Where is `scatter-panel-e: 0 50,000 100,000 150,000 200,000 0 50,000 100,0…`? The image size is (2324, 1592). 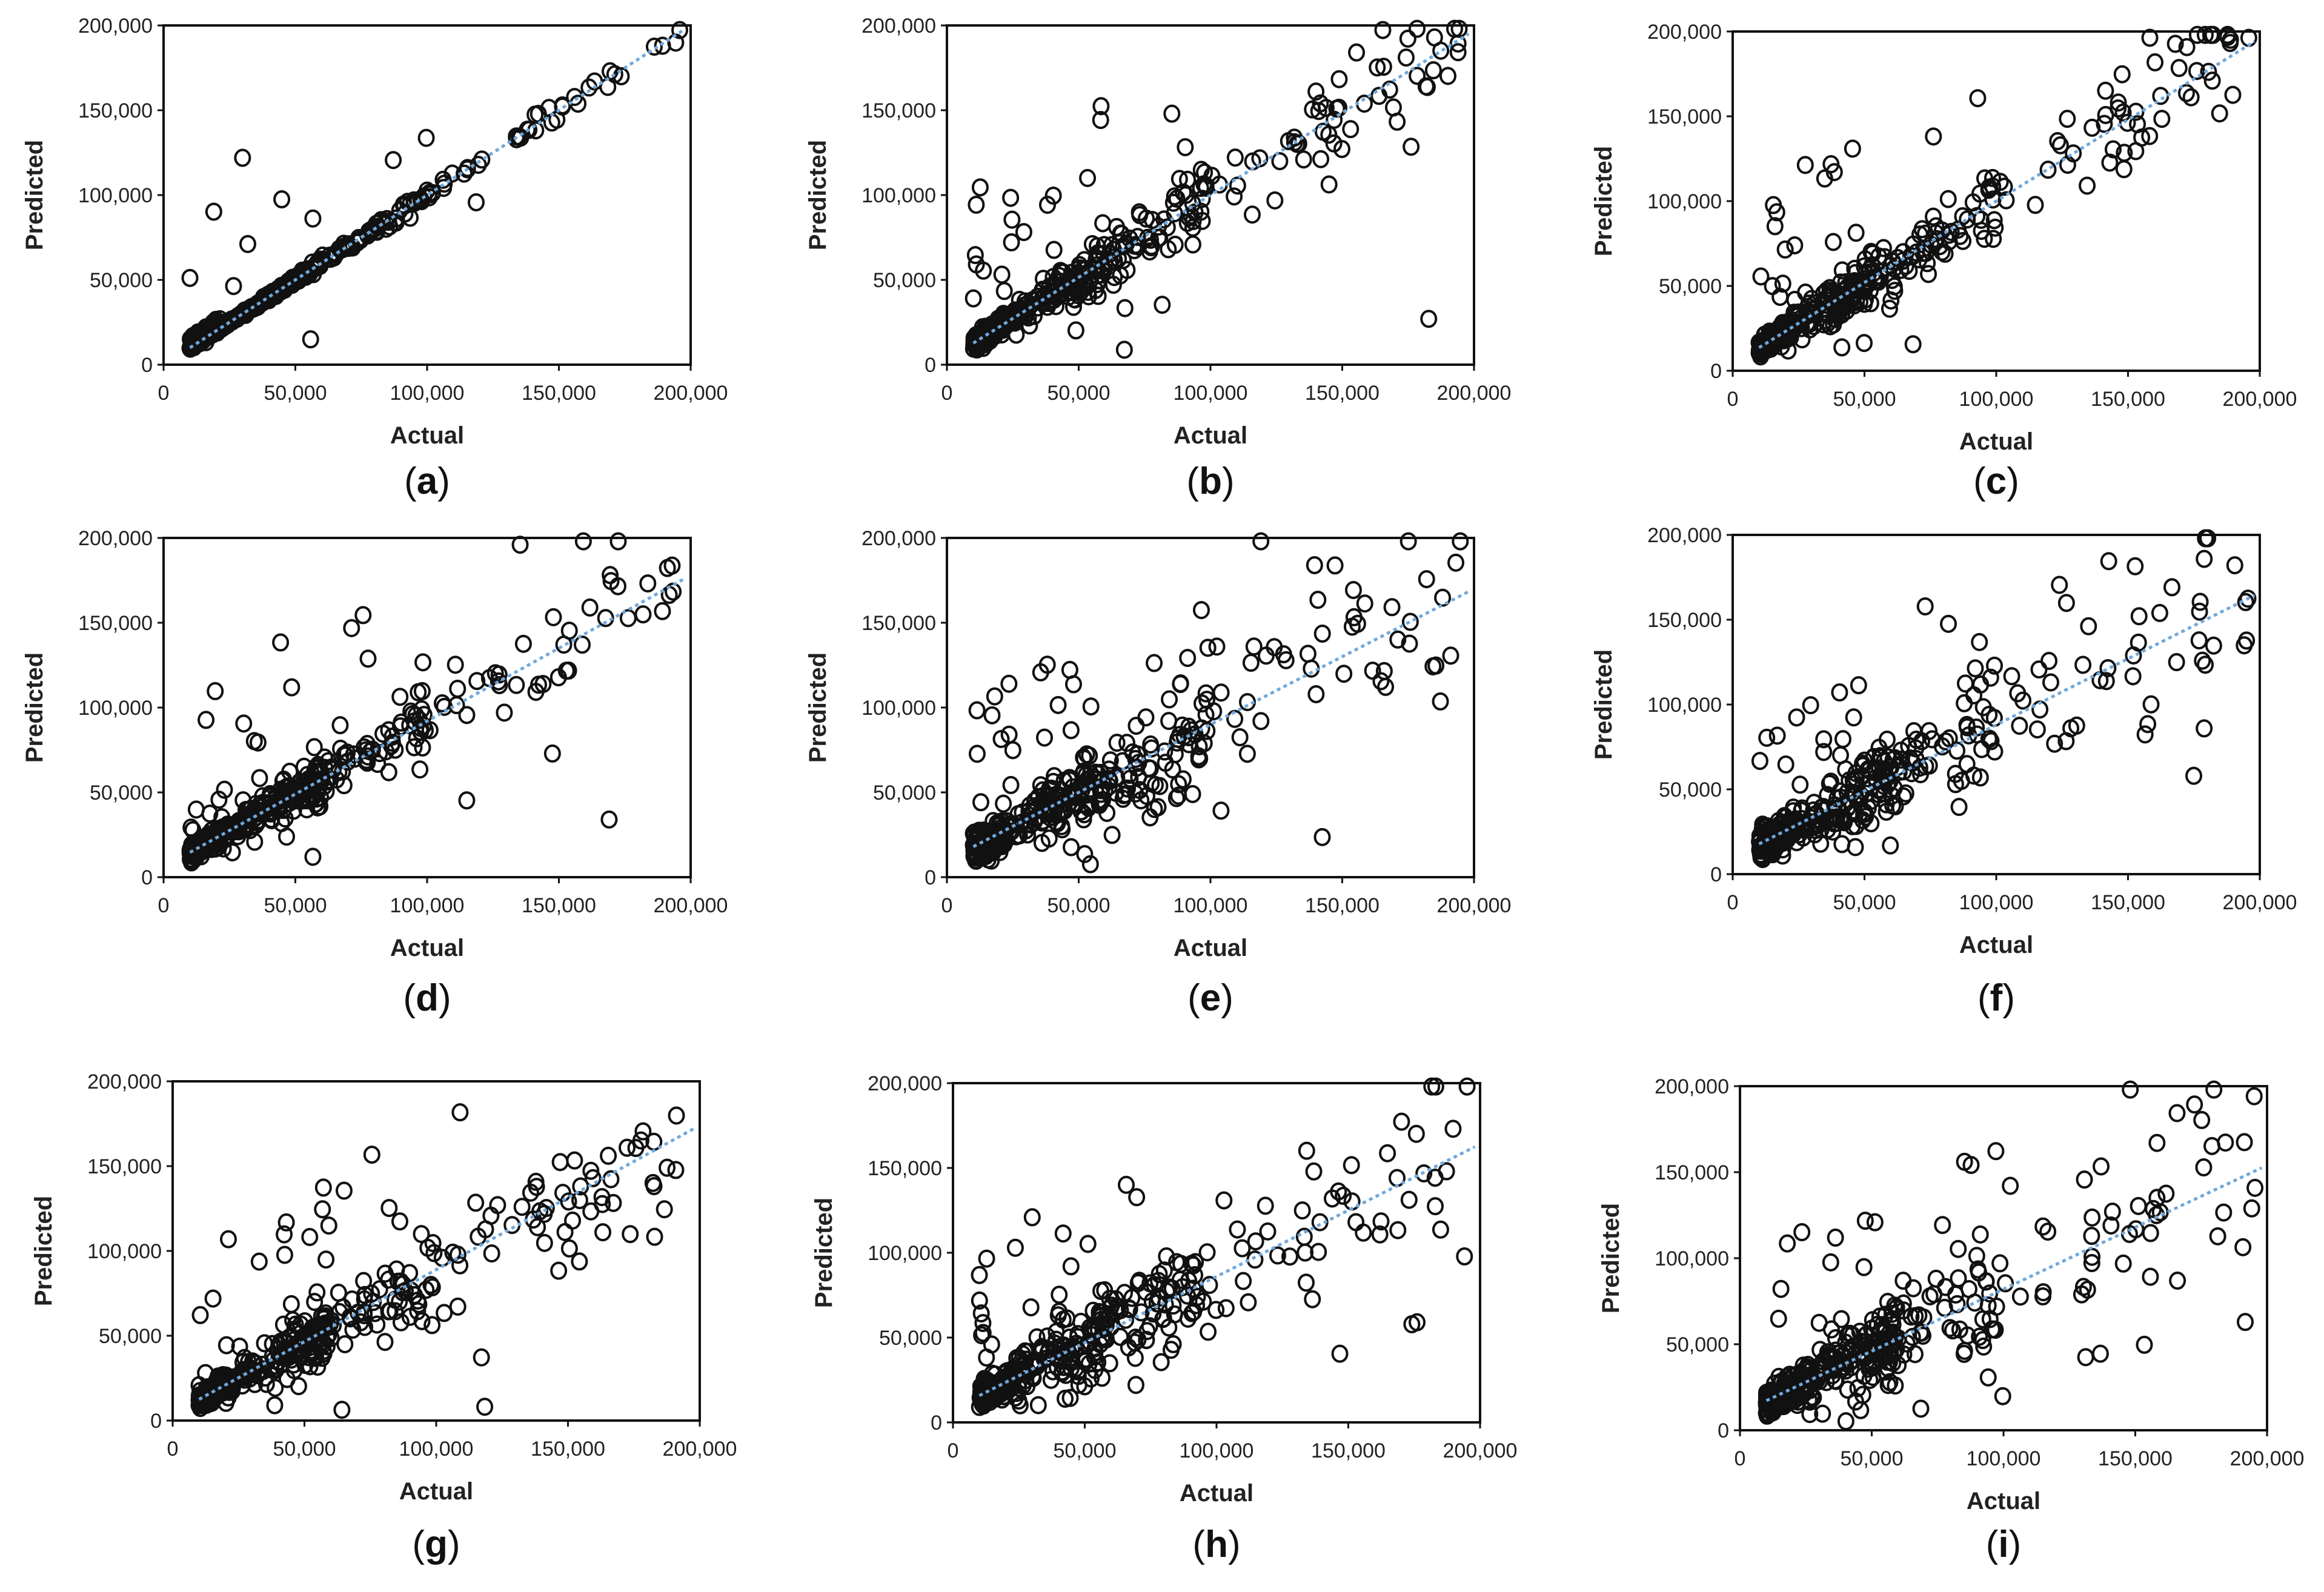 scatter-panel-e: 0 50,000 100,000 150,000 200,000 0 50,000 100,0… is located at coordinates (1158, 773).